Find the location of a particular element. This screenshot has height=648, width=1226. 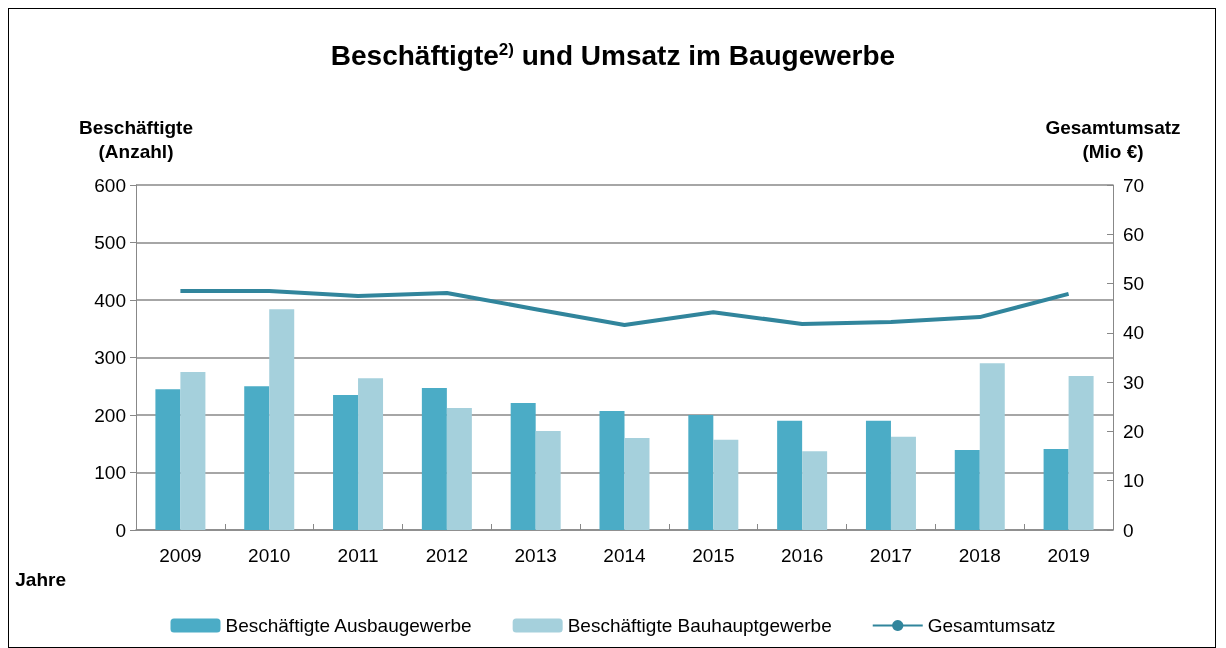

legend-label: Gesamtumsatz is located at coordinates (991, 625).